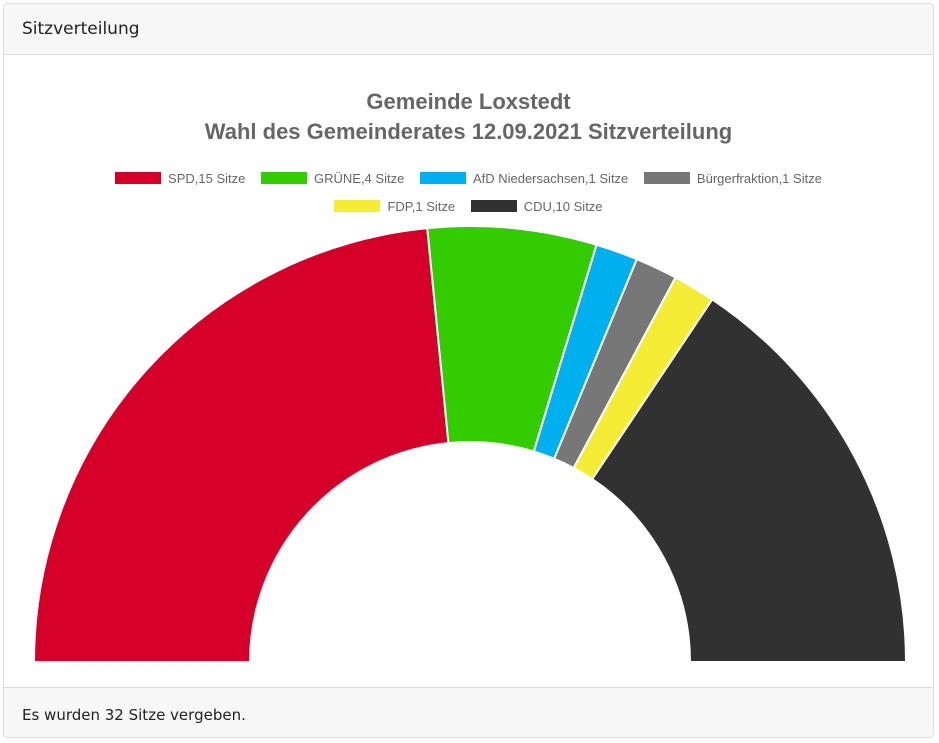 This screenshot has width=939, height=743. Describe the element at coordinates (359, 178) in the screenshot. I see `legend-label-gruene: GRÜNE,4 Sitze` at that location.